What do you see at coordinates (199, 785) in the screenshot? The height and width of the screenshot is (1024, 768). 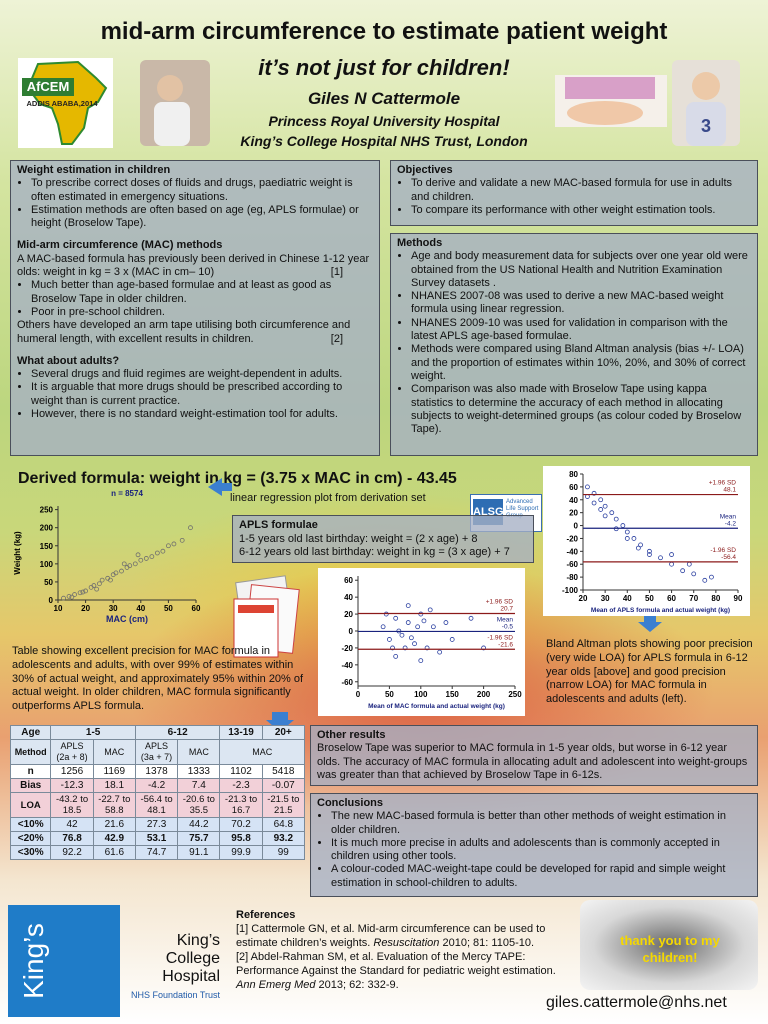 I see `cell: 7.4` at bounding box center [199, 785].